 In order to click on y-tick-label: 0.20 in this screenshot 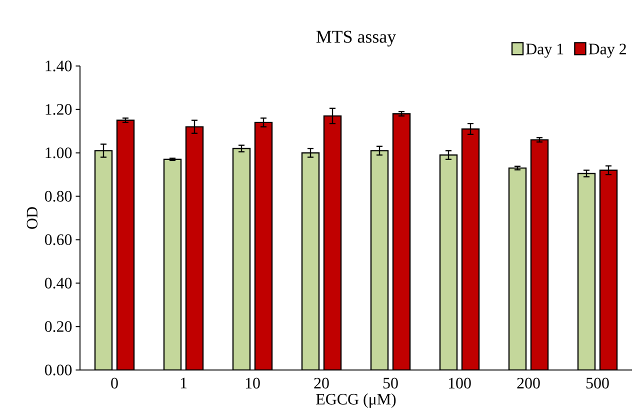, I will do `click(58, 326)`.